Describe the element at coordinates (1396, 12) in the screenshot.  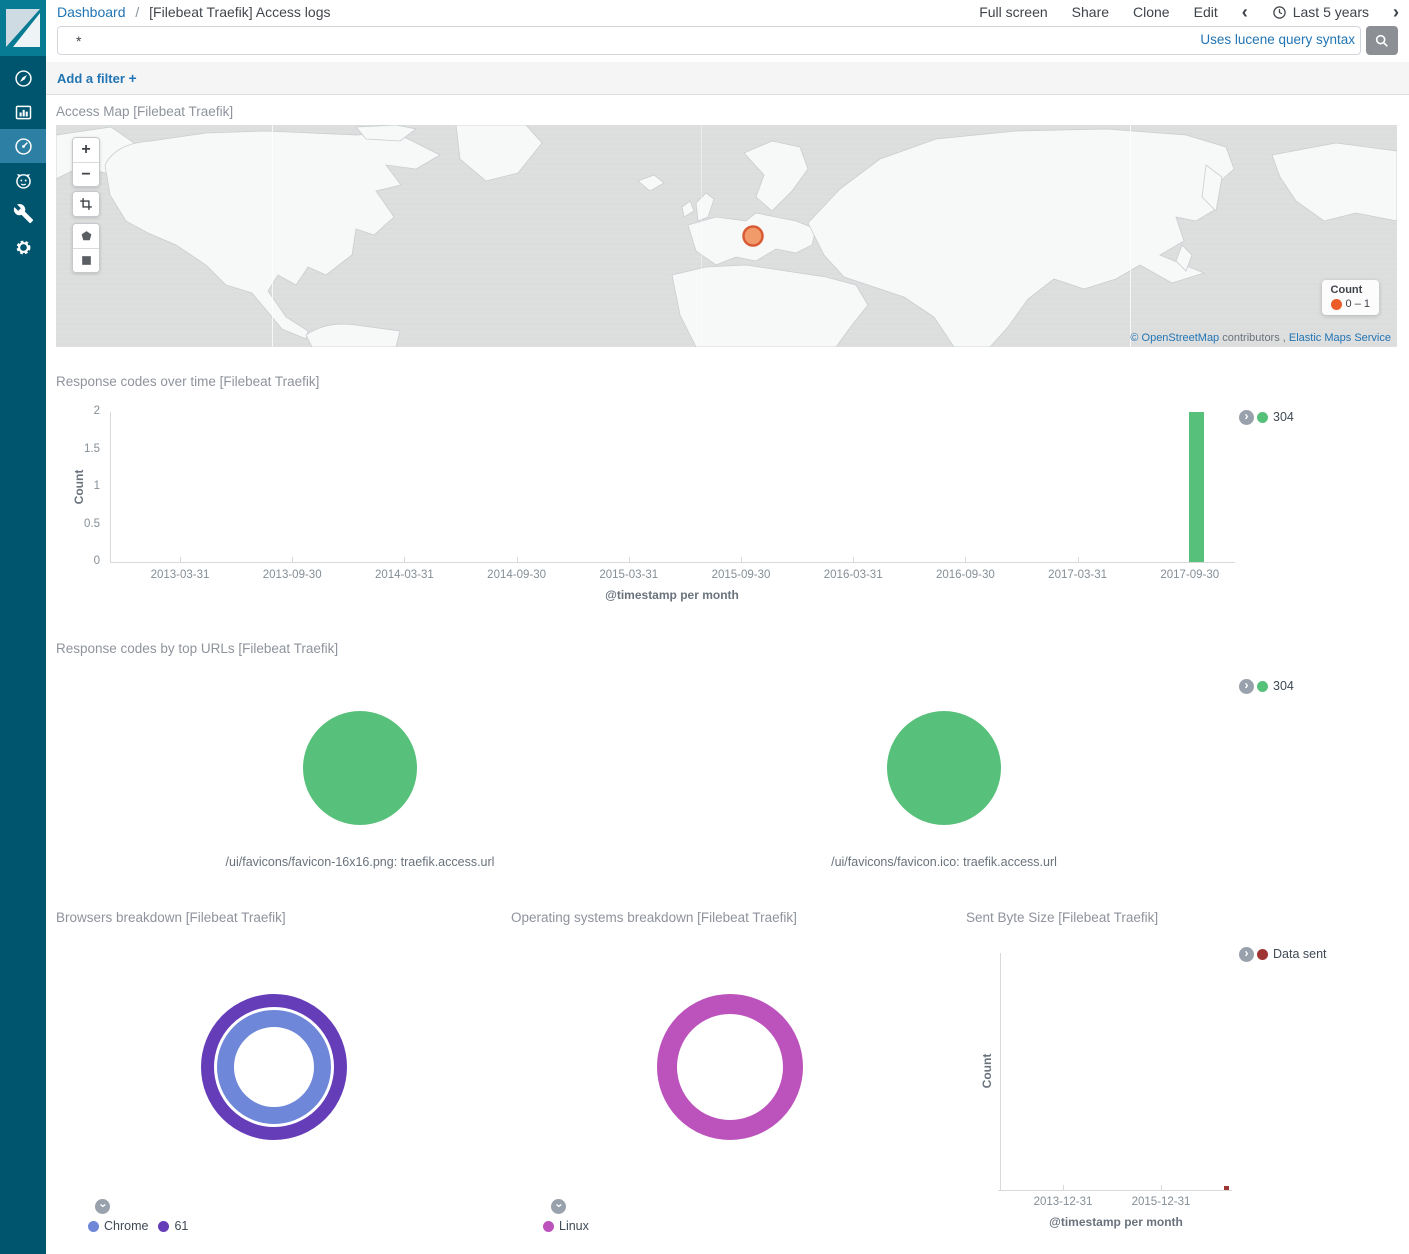
I see `time-next-button: ›` at that location.